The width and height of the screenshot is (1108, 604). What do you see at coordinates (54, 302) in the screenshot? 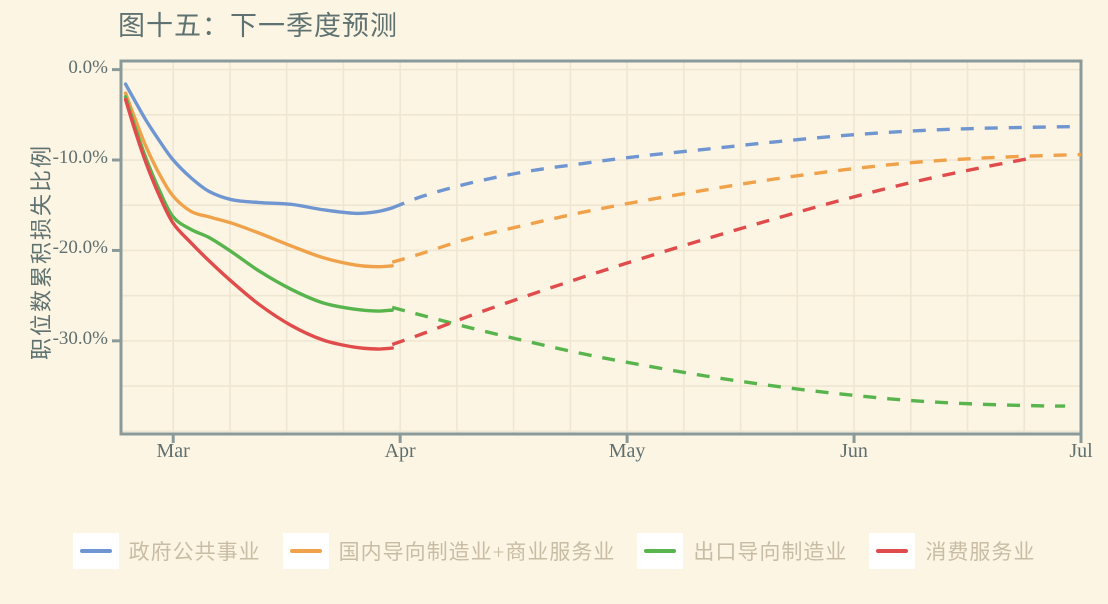
I see `y-axis-ticks: 0.0% -10.0% -20.0% -30.0%` at bounding box center [54, 302].